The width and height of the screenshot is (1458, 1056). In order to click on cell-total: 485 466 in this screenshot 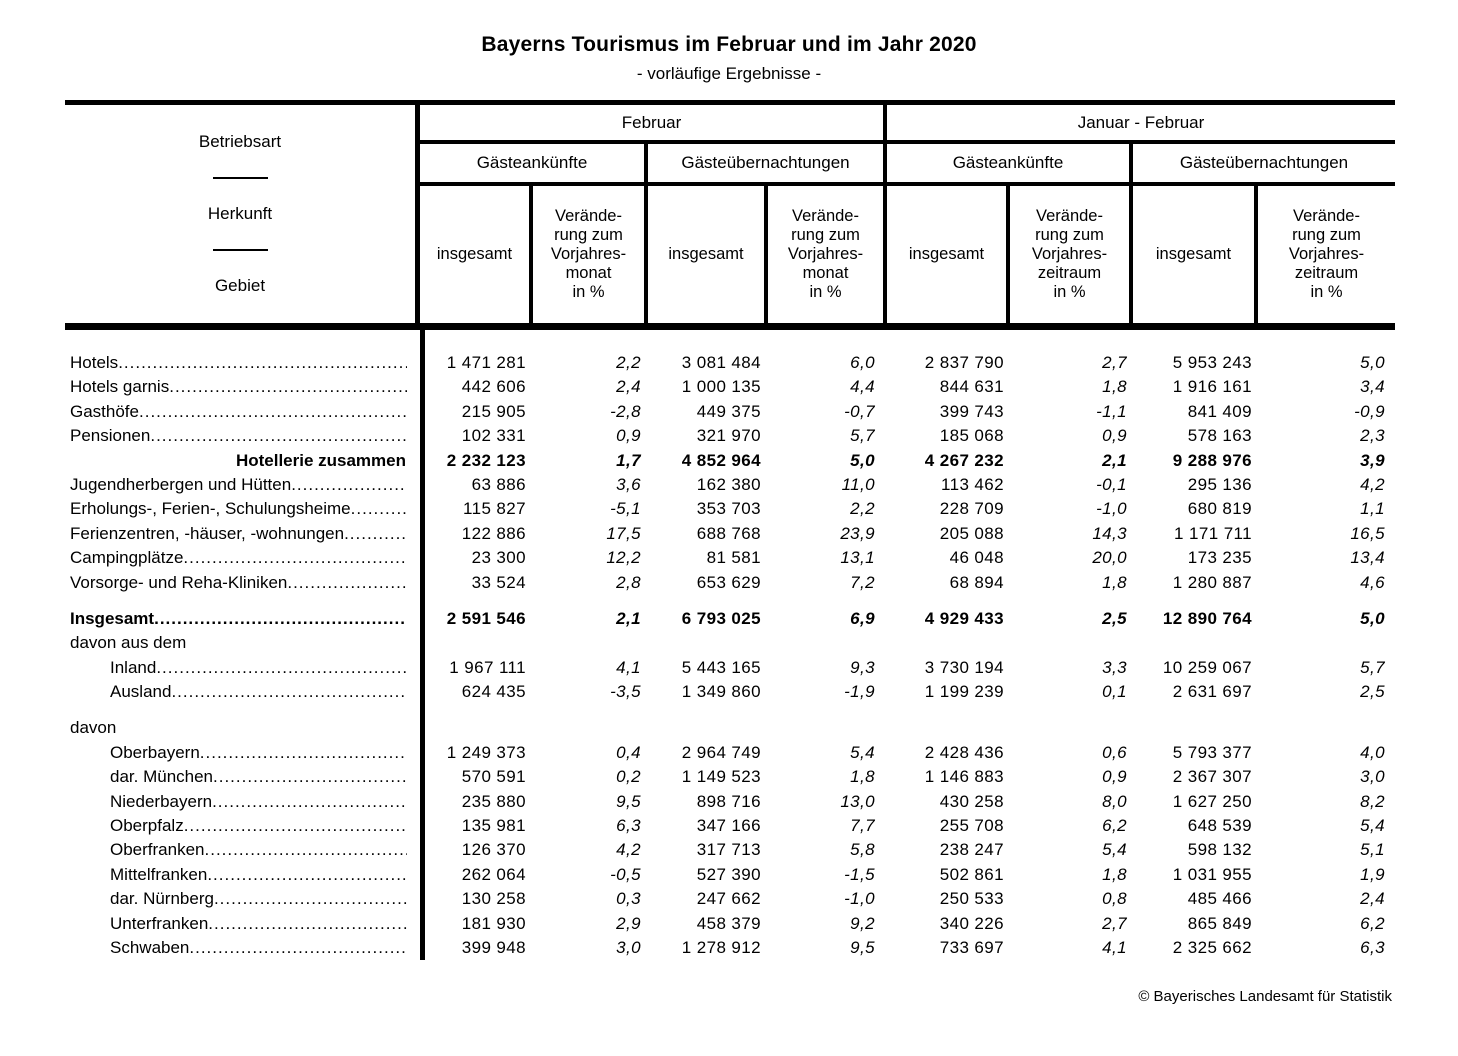, I will do `click(1219, 899)`.